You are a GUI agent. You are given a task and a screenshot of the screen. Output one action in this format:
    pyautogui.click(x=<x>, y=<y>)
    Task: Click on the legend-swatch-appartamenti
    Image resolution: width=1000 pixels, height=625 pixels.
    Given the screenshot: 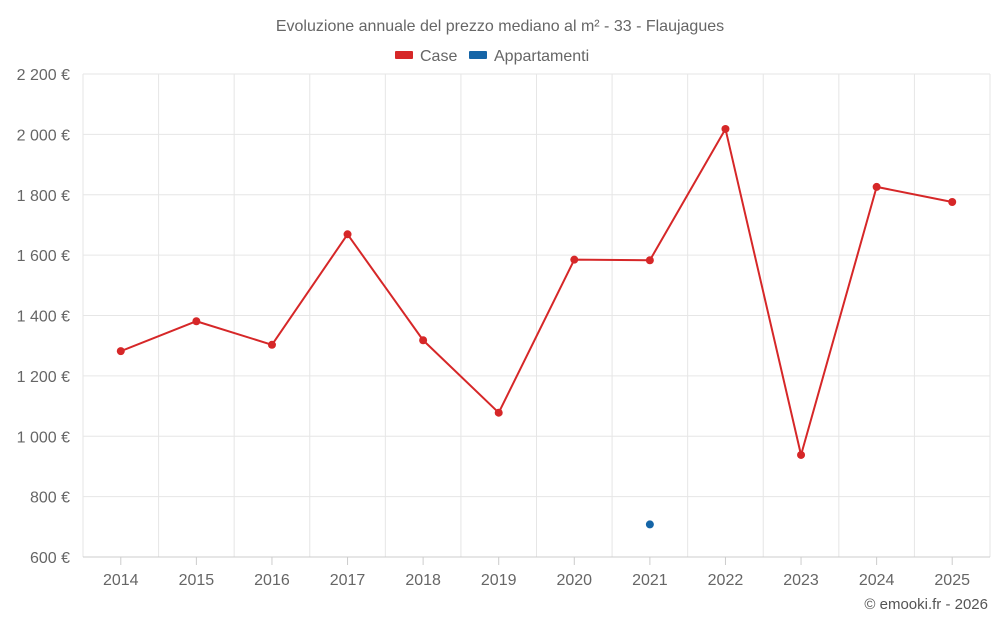 What is the action you would take?
    pyautogui.click(x=478, y=55)
    